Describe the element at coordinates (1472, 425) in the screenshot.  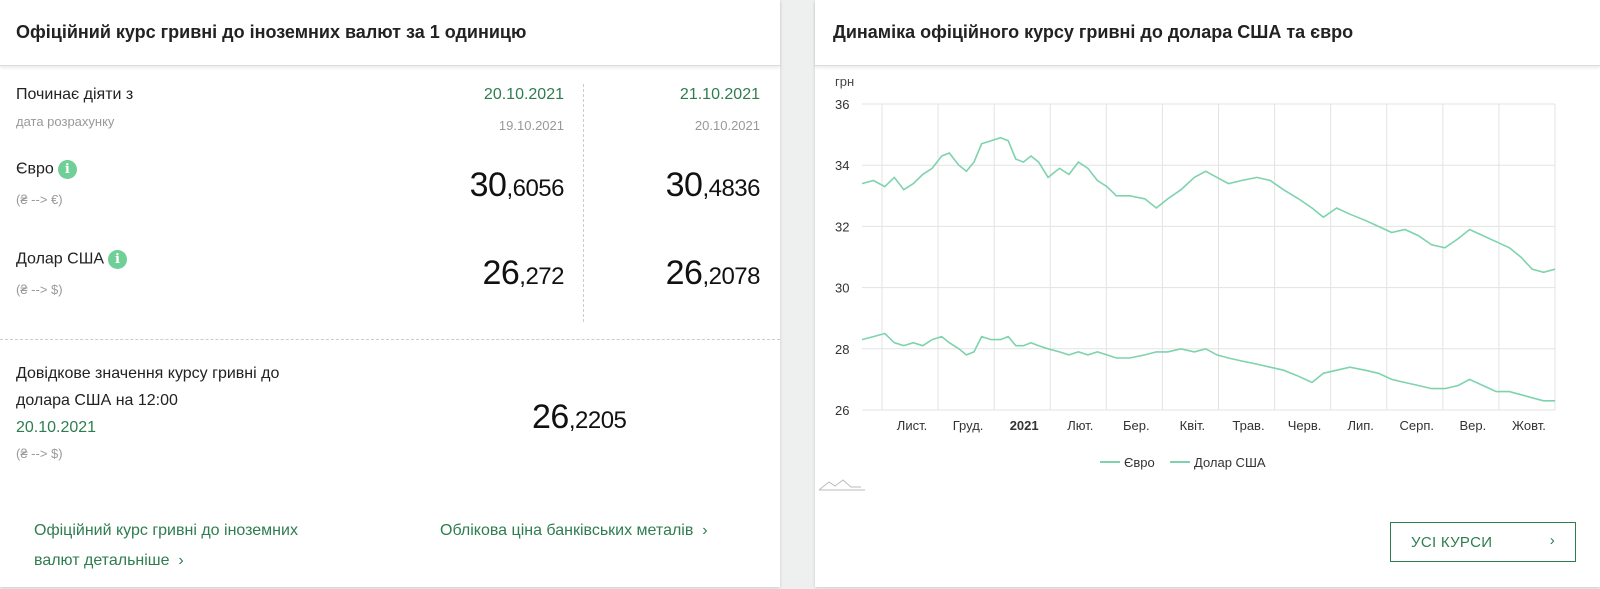
I see `x-tick-label: Вер.` at that location.